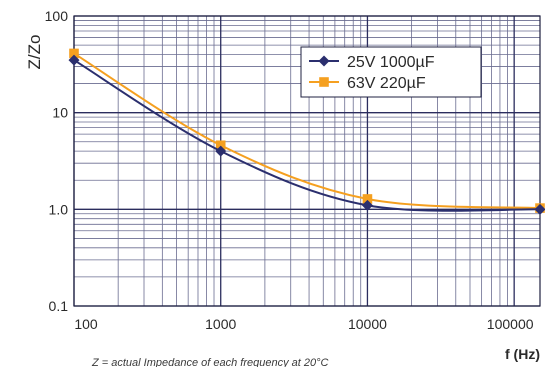 This screenshot has height=367, width=545. I want to click on y-axis-label: Z/Zo, so click(34, 52).